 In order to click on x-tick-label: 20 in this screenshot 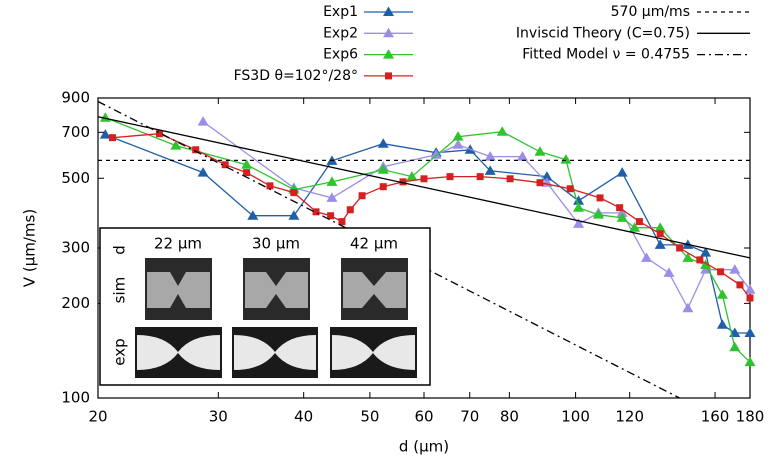, I will do `click(97, 417)`.